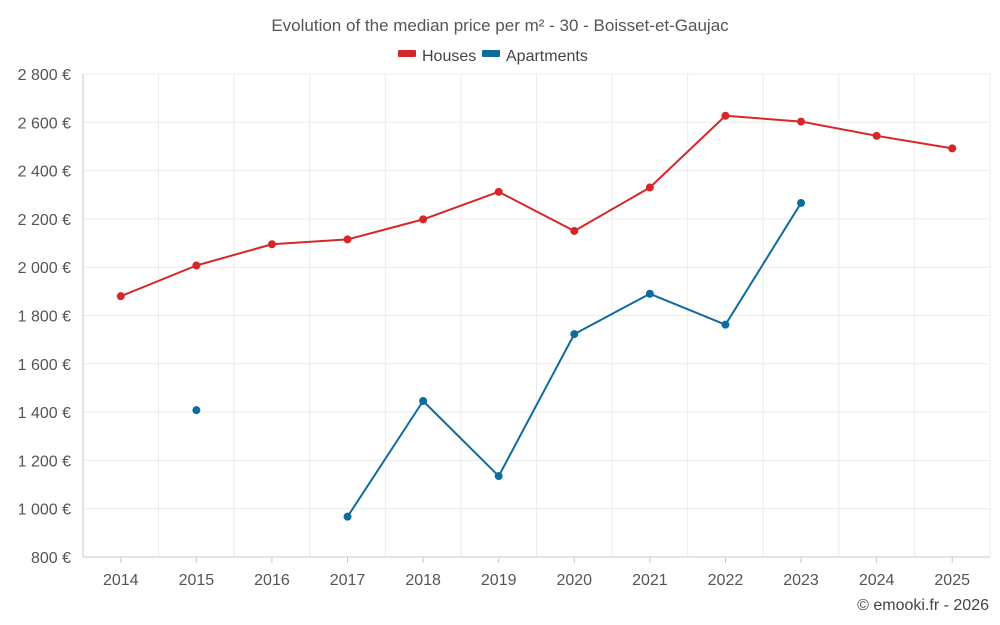 The height and width of the screenshot is (625, 1000). I want to click on y-tick-label: 1 200 €, so click(44, 461).